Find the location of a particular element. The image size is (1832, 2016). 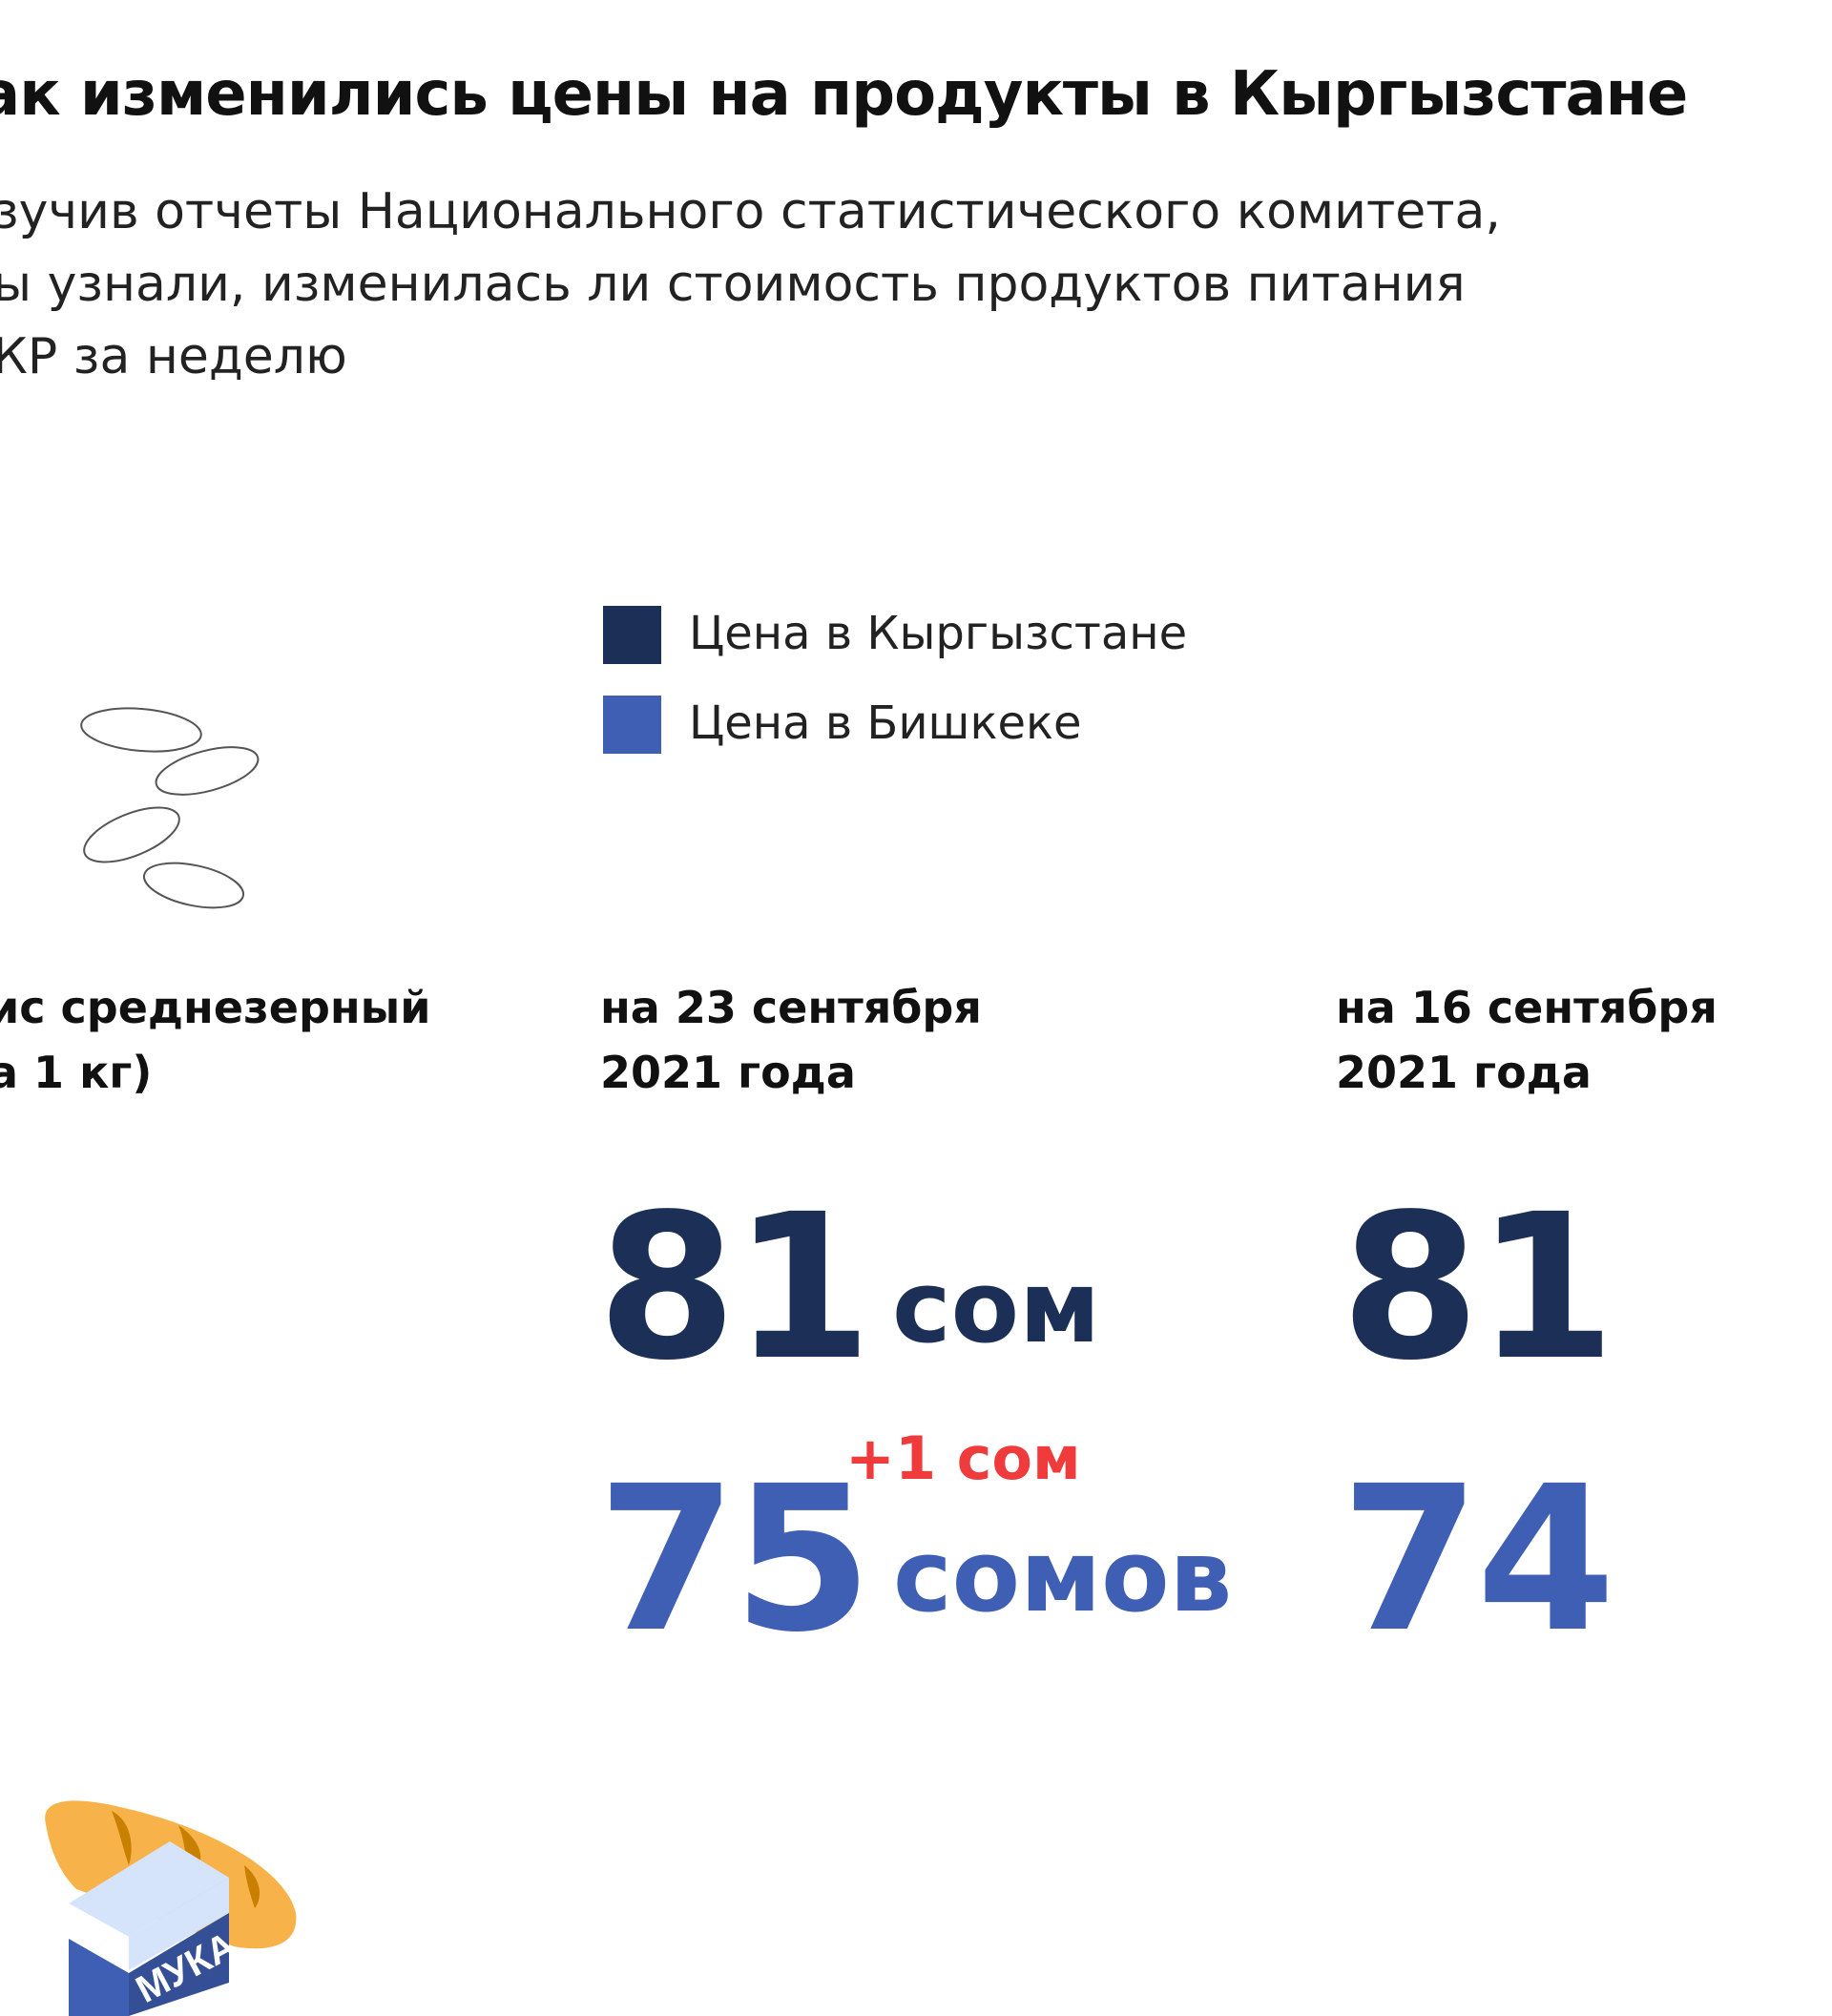

legend-label-kyrgyzstan: Цена в Кыргызстане is located at coordinates (938, 633).